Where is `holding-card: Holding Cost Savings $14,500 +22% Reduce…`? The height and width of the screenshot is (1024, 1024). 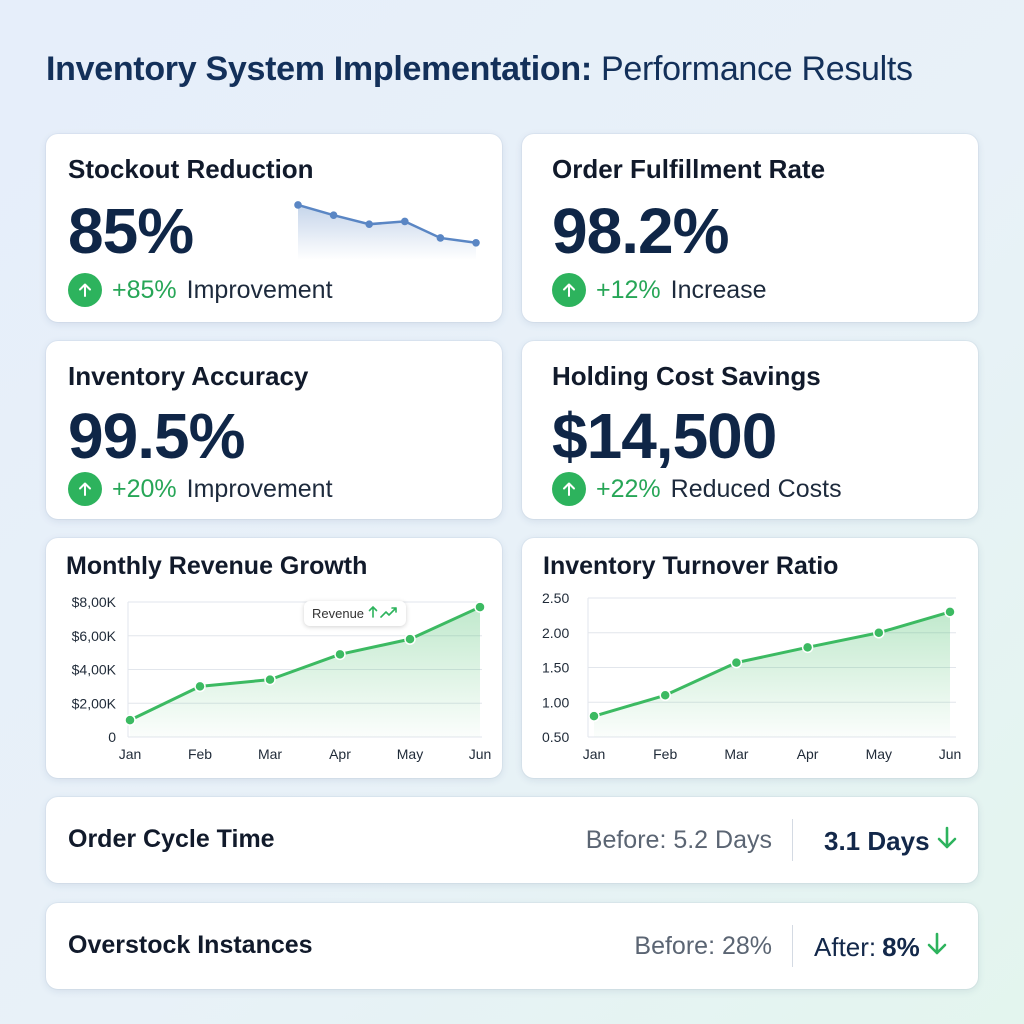
holding-card: Holding Cost Savings $14,500 +22% Reduce… is located at coordinates (750, 430).